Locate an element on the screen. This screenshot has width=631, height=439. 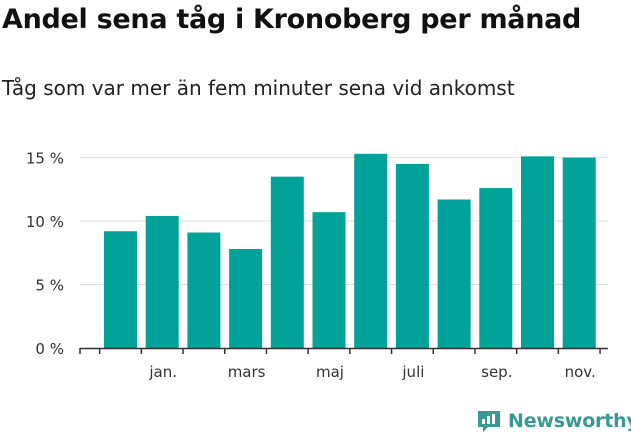
x-axis is located at coordinates (343, 350).